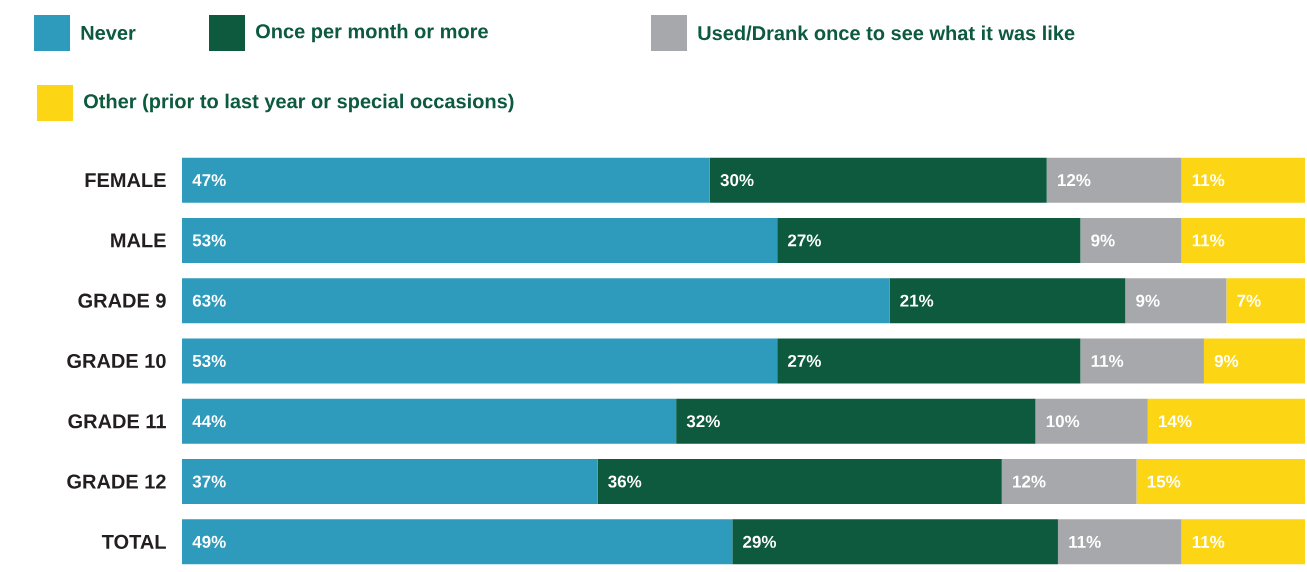 The image size is (1307, 572). Describe the element at coordinates (917, 300) in the screenshot. I see `data-label: 21%` at that location.